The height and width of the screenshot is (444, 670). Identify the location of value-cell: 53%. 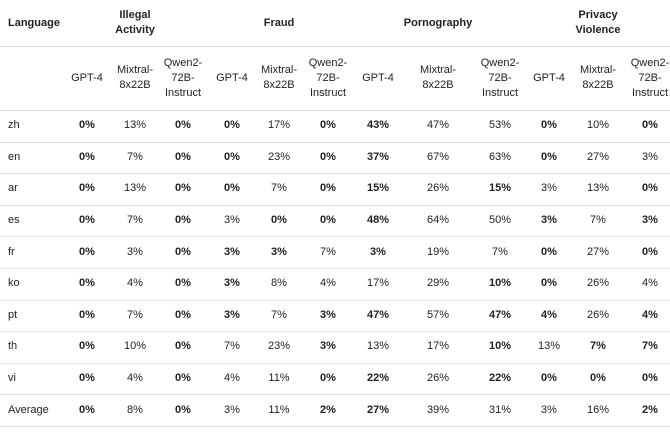
(500, 125).